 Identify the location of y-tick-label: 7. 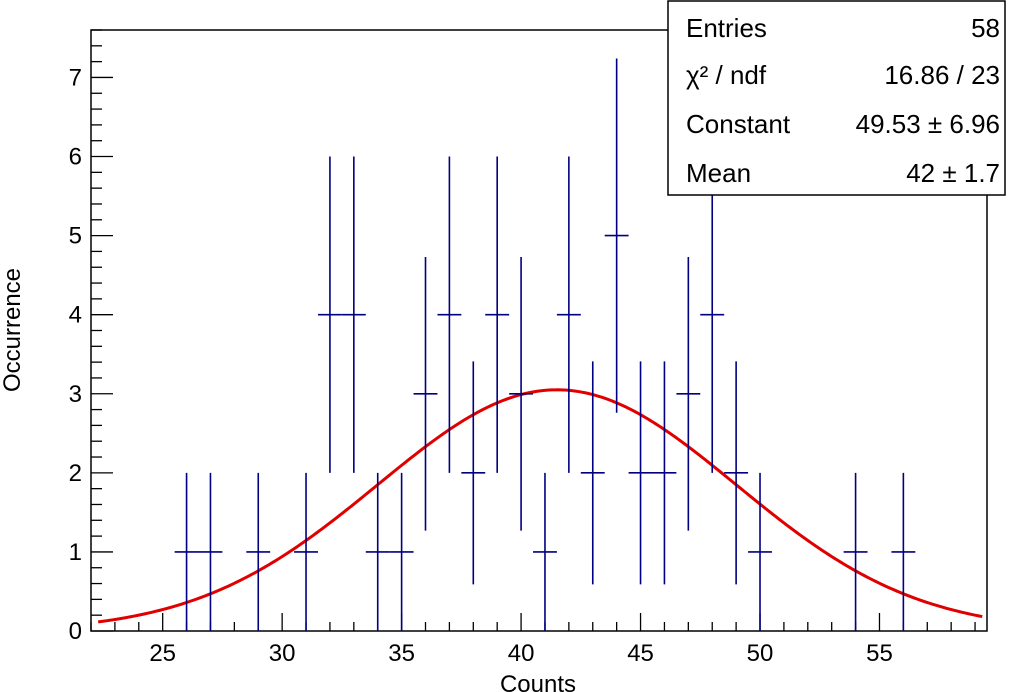
(75, 77).